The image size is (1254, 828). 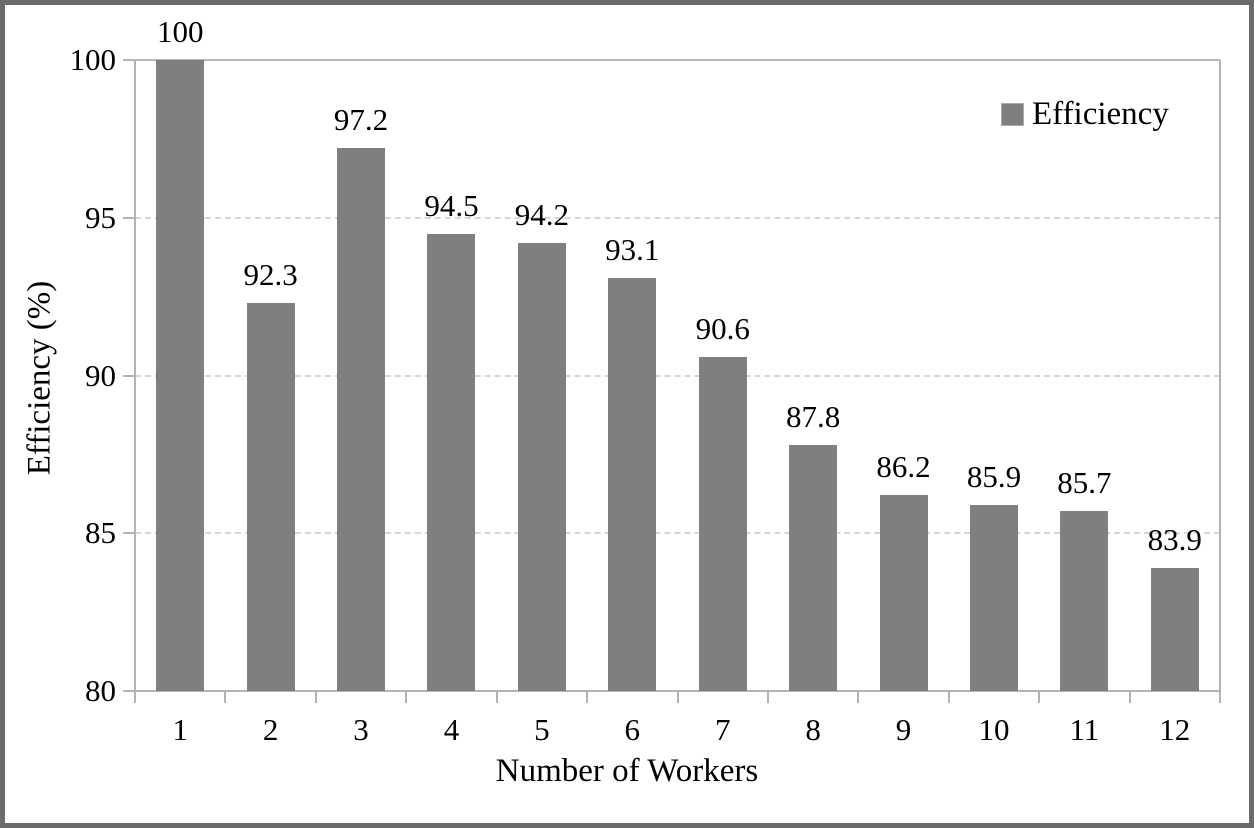 What do you see at coordinates (1175, 729) in the screenshot?
I see `x-tick-label: 12` at bounding box center [1175, 729].